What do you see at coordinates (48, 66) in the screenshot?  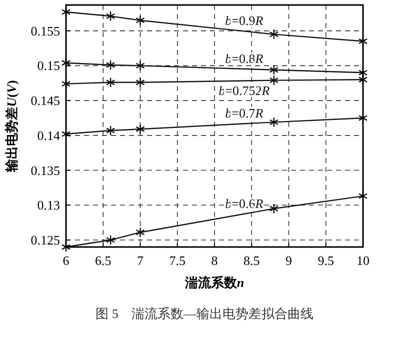 I see `y-tick-label: 0.15` at bounding box center [48, 66].